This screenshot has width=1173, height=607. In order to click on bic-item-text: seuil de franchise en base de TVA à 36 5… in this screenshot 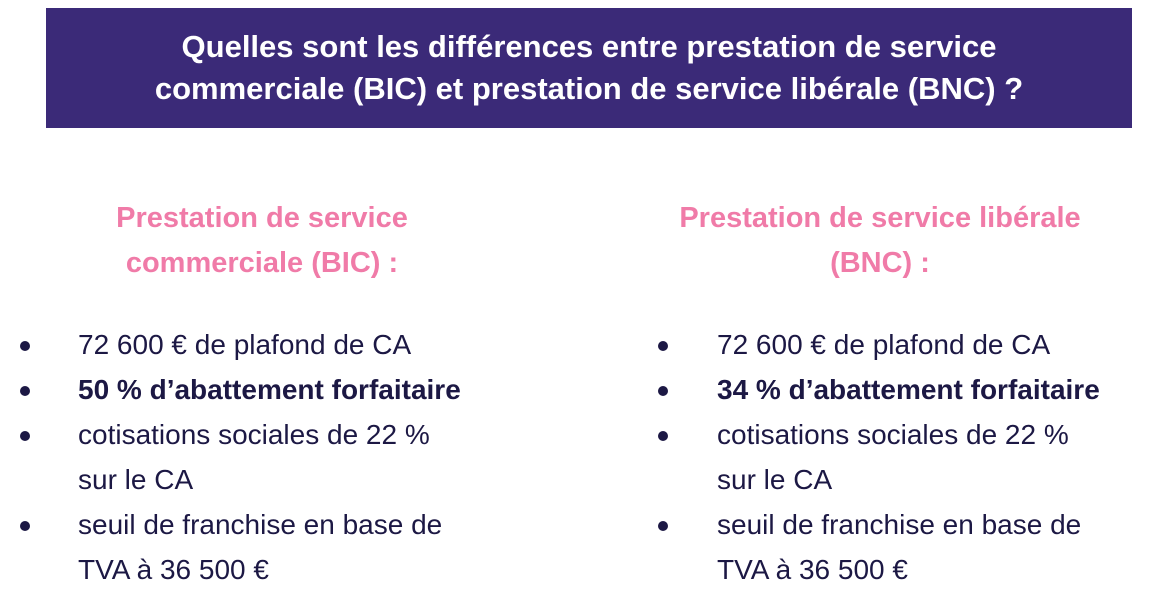, I will do `click(260, 547)`.